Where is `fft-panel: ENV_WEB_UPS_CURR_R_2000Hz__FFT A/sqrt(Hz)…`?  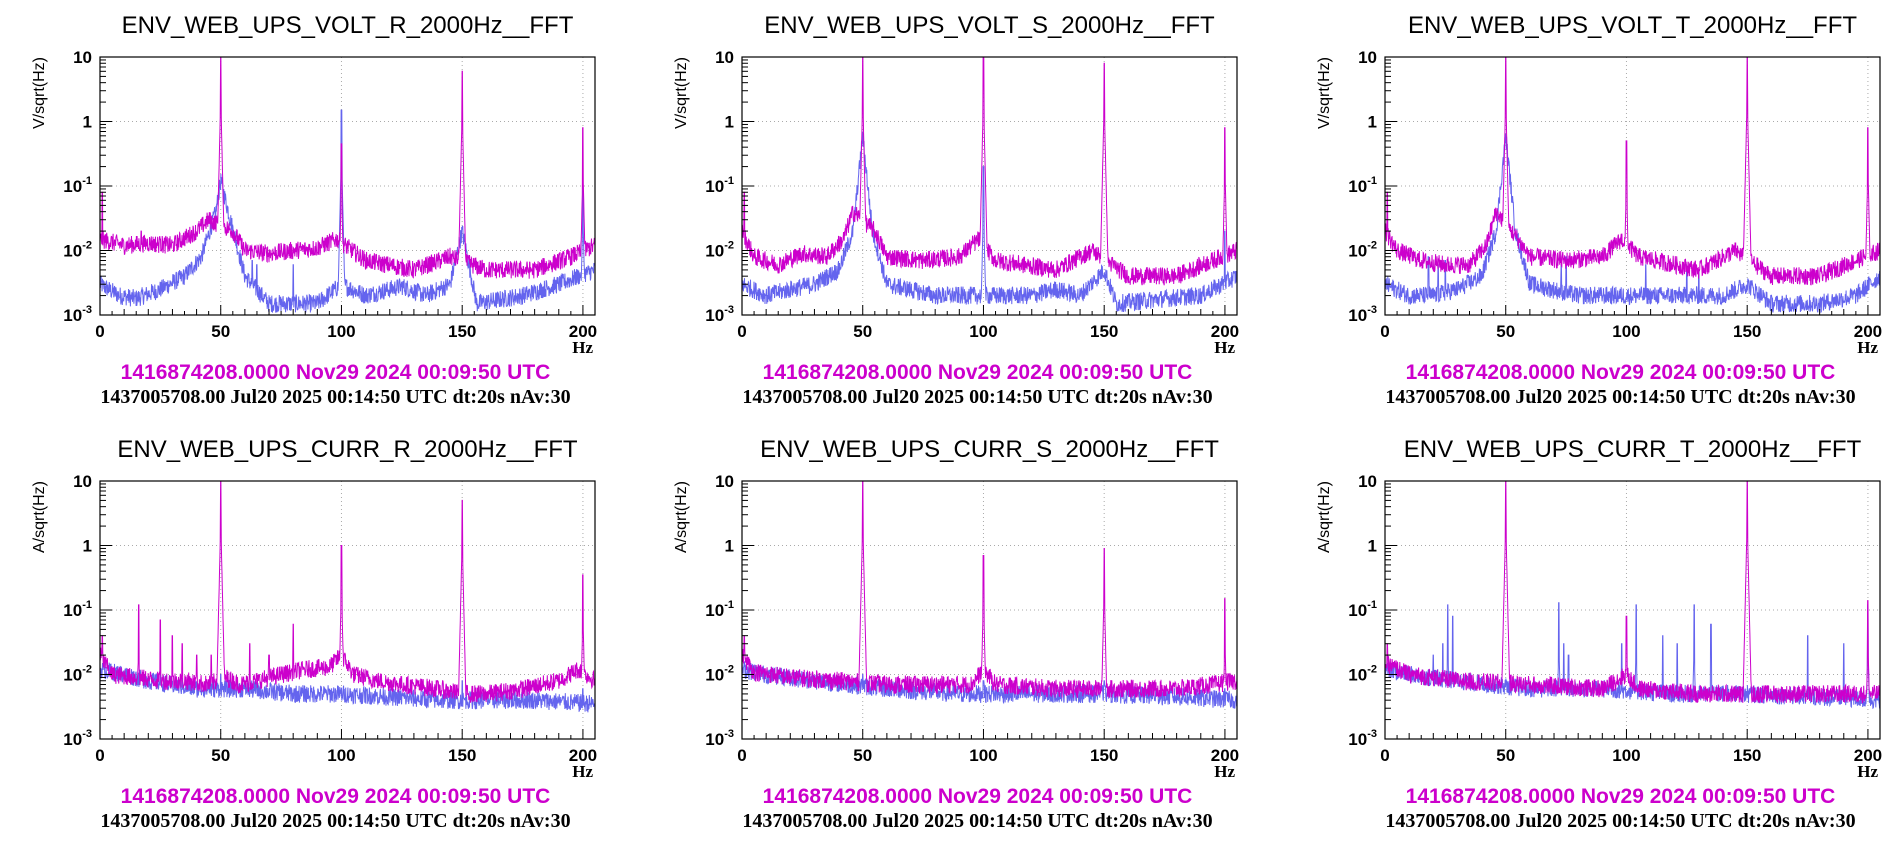
fft-panel: ENV_WEB_UPS_CURR_R_2000Hz__FFT A/sqrt(Hz)… is located at coordinates (314, 634).